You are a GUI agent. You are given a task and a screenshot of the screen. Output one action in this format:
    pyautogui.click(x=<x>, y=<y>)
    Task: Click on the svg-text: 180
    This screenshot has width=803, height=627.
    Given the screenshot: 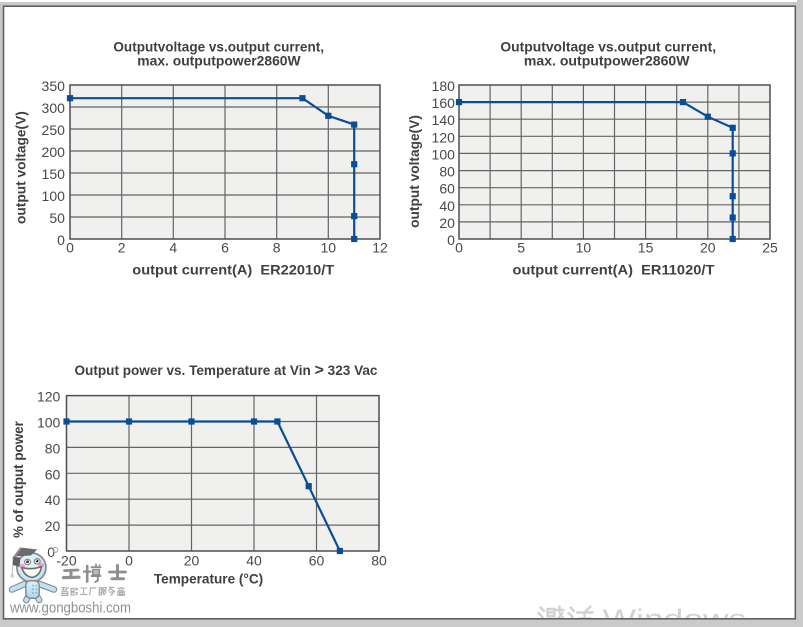 What is the action you would take?
    pyautogui.click(x=444, y=86)
    